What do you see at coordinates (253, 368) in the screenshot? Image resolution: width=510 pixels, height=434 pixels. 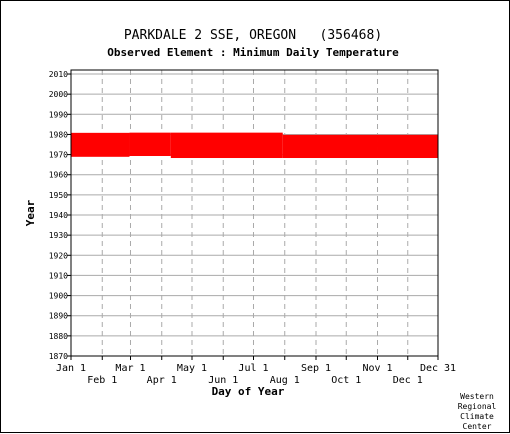 I see `x-tick-label: Jul 1` at bounding box center [253, 368].